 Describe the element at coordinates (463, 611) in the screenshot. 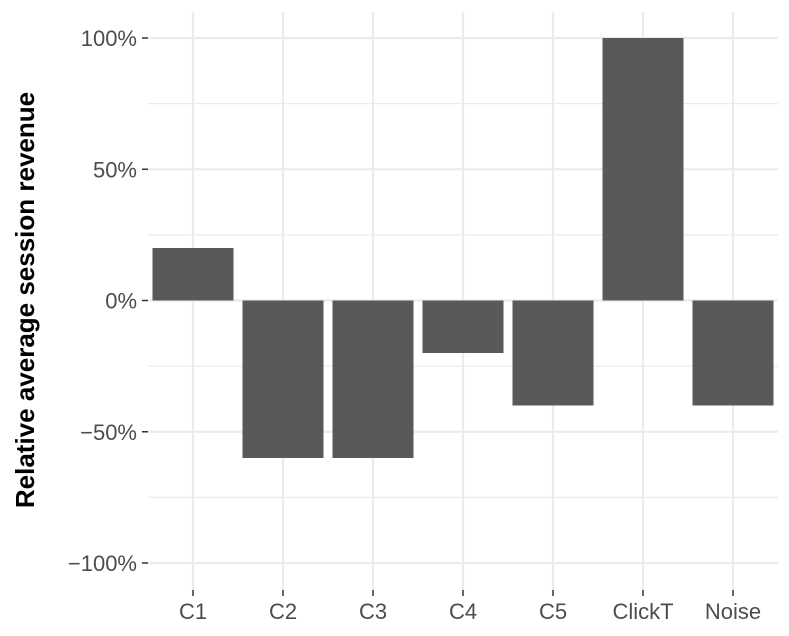

I see `x-tick-label: C4` at that location.